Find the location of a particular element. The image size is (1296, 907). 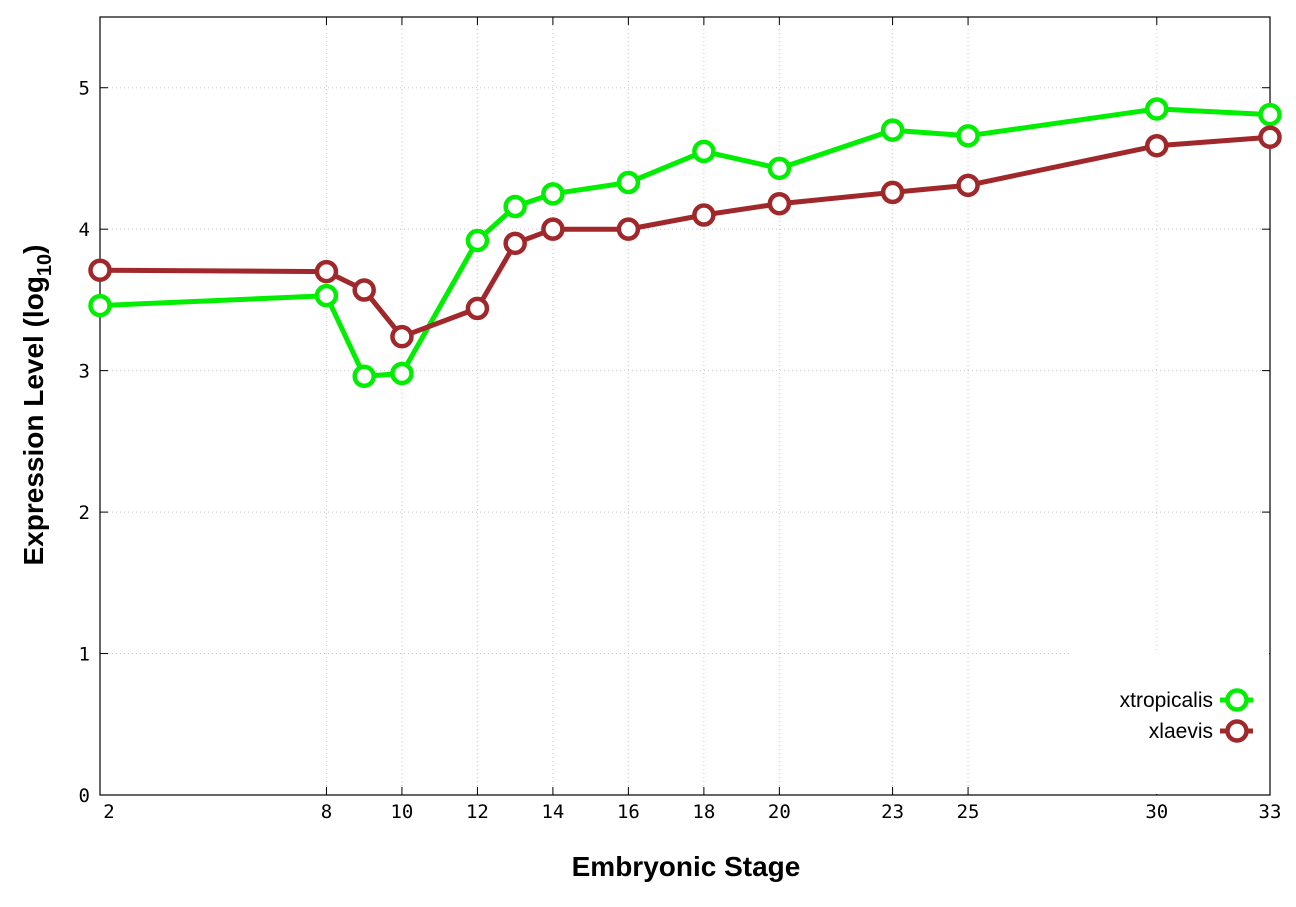

y-tick-label: 4 is located at coordinates (84, 230).